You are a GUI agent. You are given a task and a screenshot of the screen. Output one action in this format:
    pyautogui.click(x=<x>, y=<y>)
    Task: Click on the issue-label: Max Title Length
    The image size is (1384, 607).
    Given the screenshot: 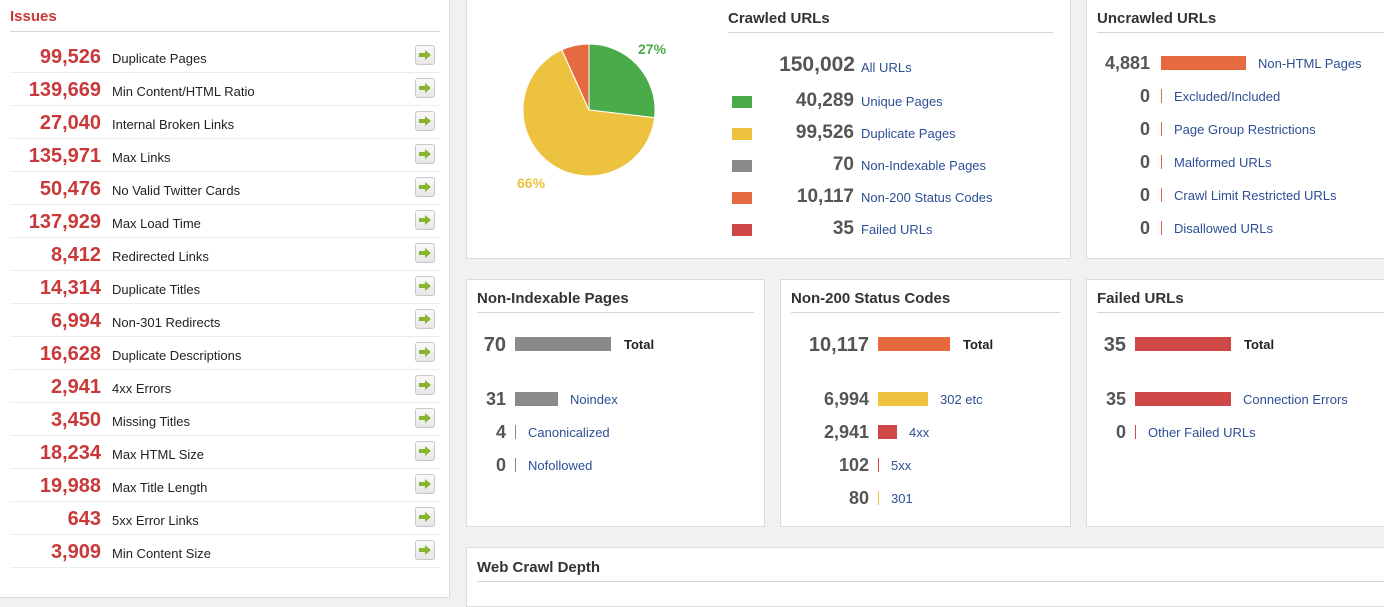 What is the action you would take?
    pyautogui.click(x=160, y=487)
    